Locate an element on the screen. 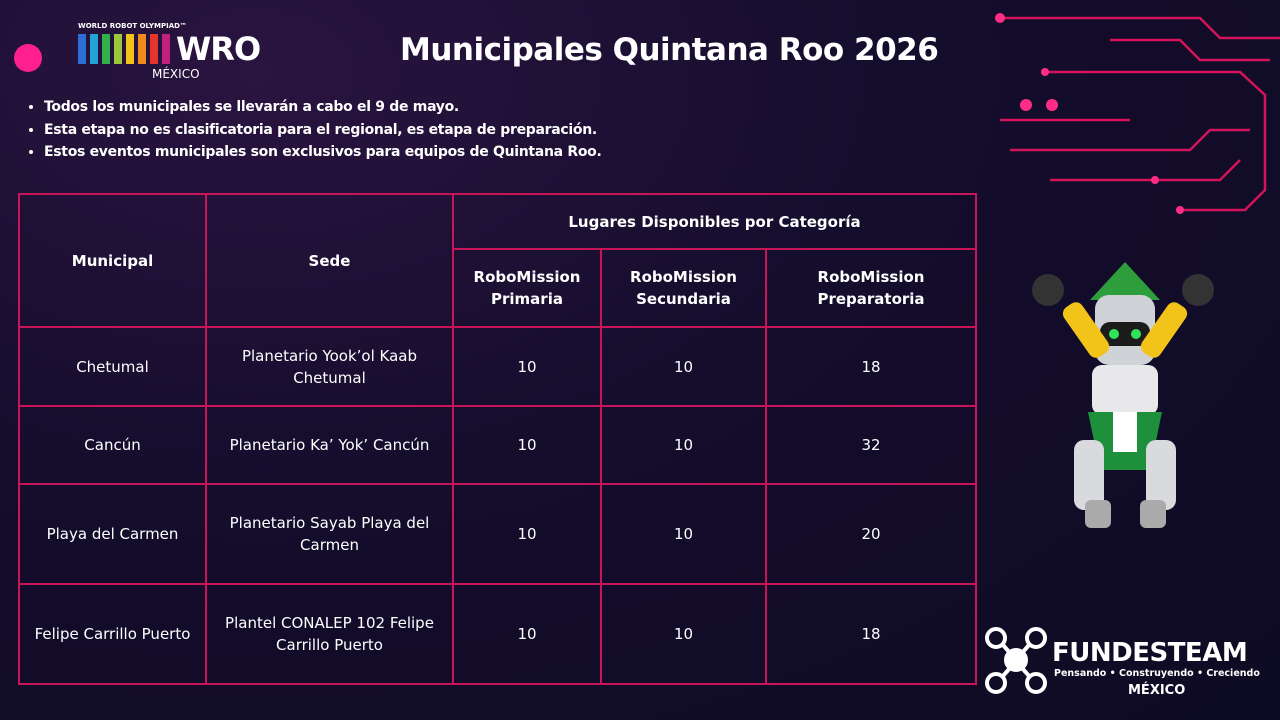 This screenshot has height=720, width=1280. title: Municipales Quintana Roo 2026 is located at coordinates (669, 50).